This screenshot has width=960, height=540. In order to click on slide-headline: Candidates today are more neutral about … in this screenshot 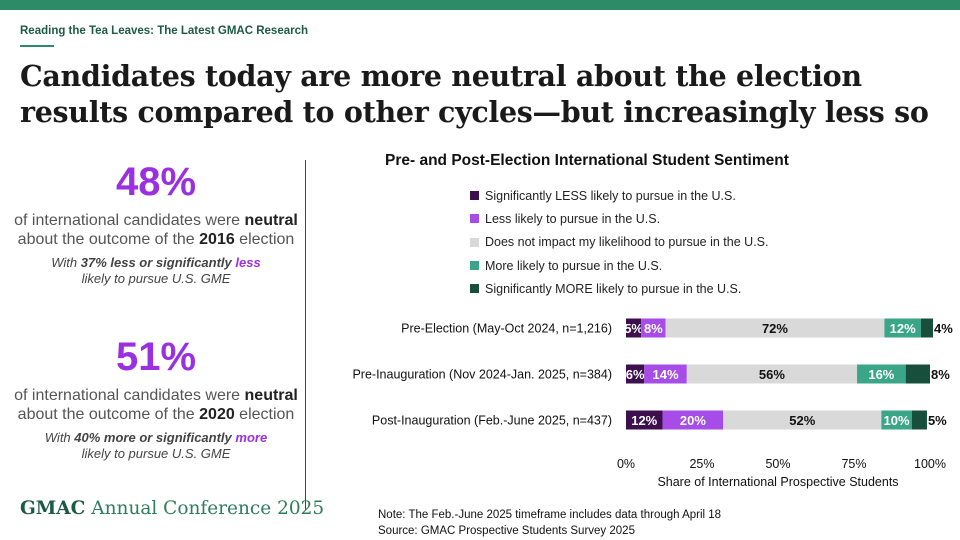, I will do `click(474, 94)`.